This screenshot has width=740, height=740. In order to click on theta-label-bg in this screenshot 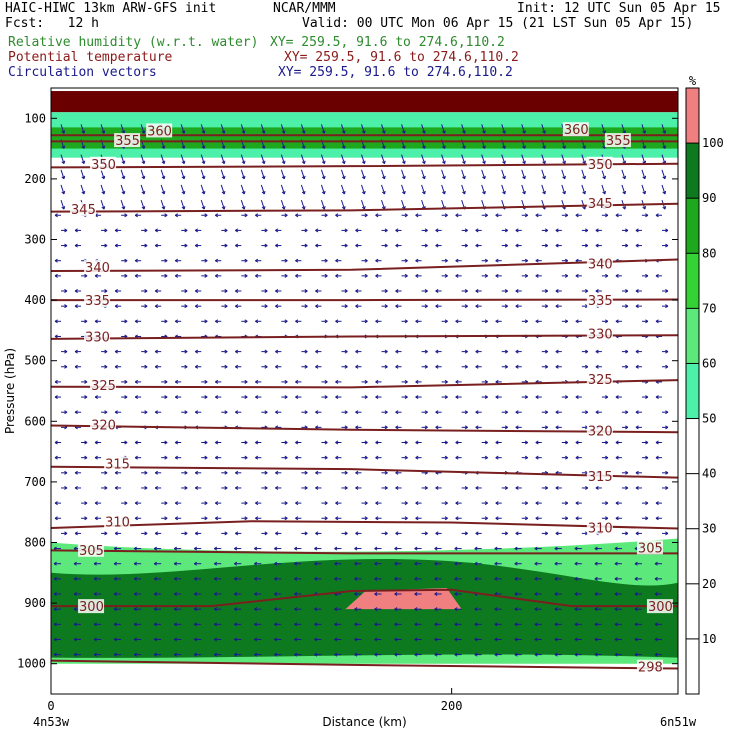, I will do `click(599, 430)`.